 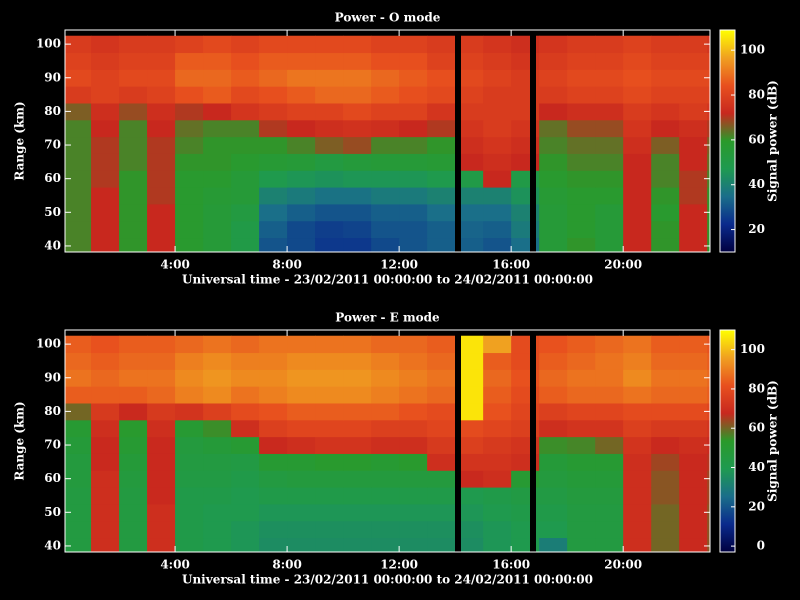 I want to click on y-tick-label: 60, so click(x=52, y=478).